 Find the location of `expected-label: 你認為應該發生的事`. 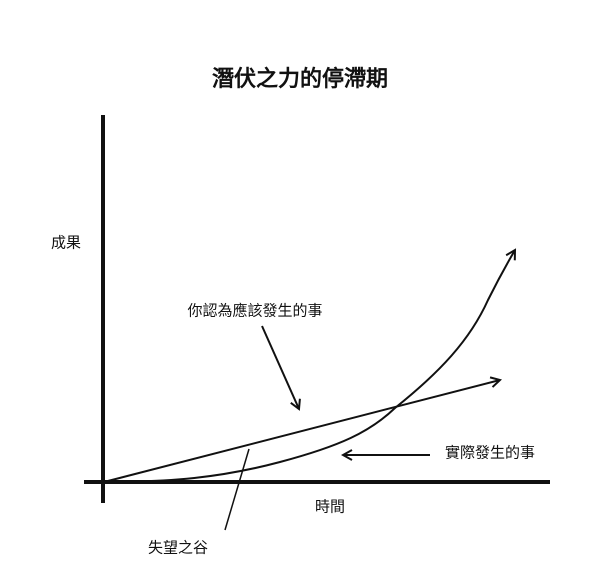

expected-label: 你認為應該發生的事 is located at coordinates (254, 311).